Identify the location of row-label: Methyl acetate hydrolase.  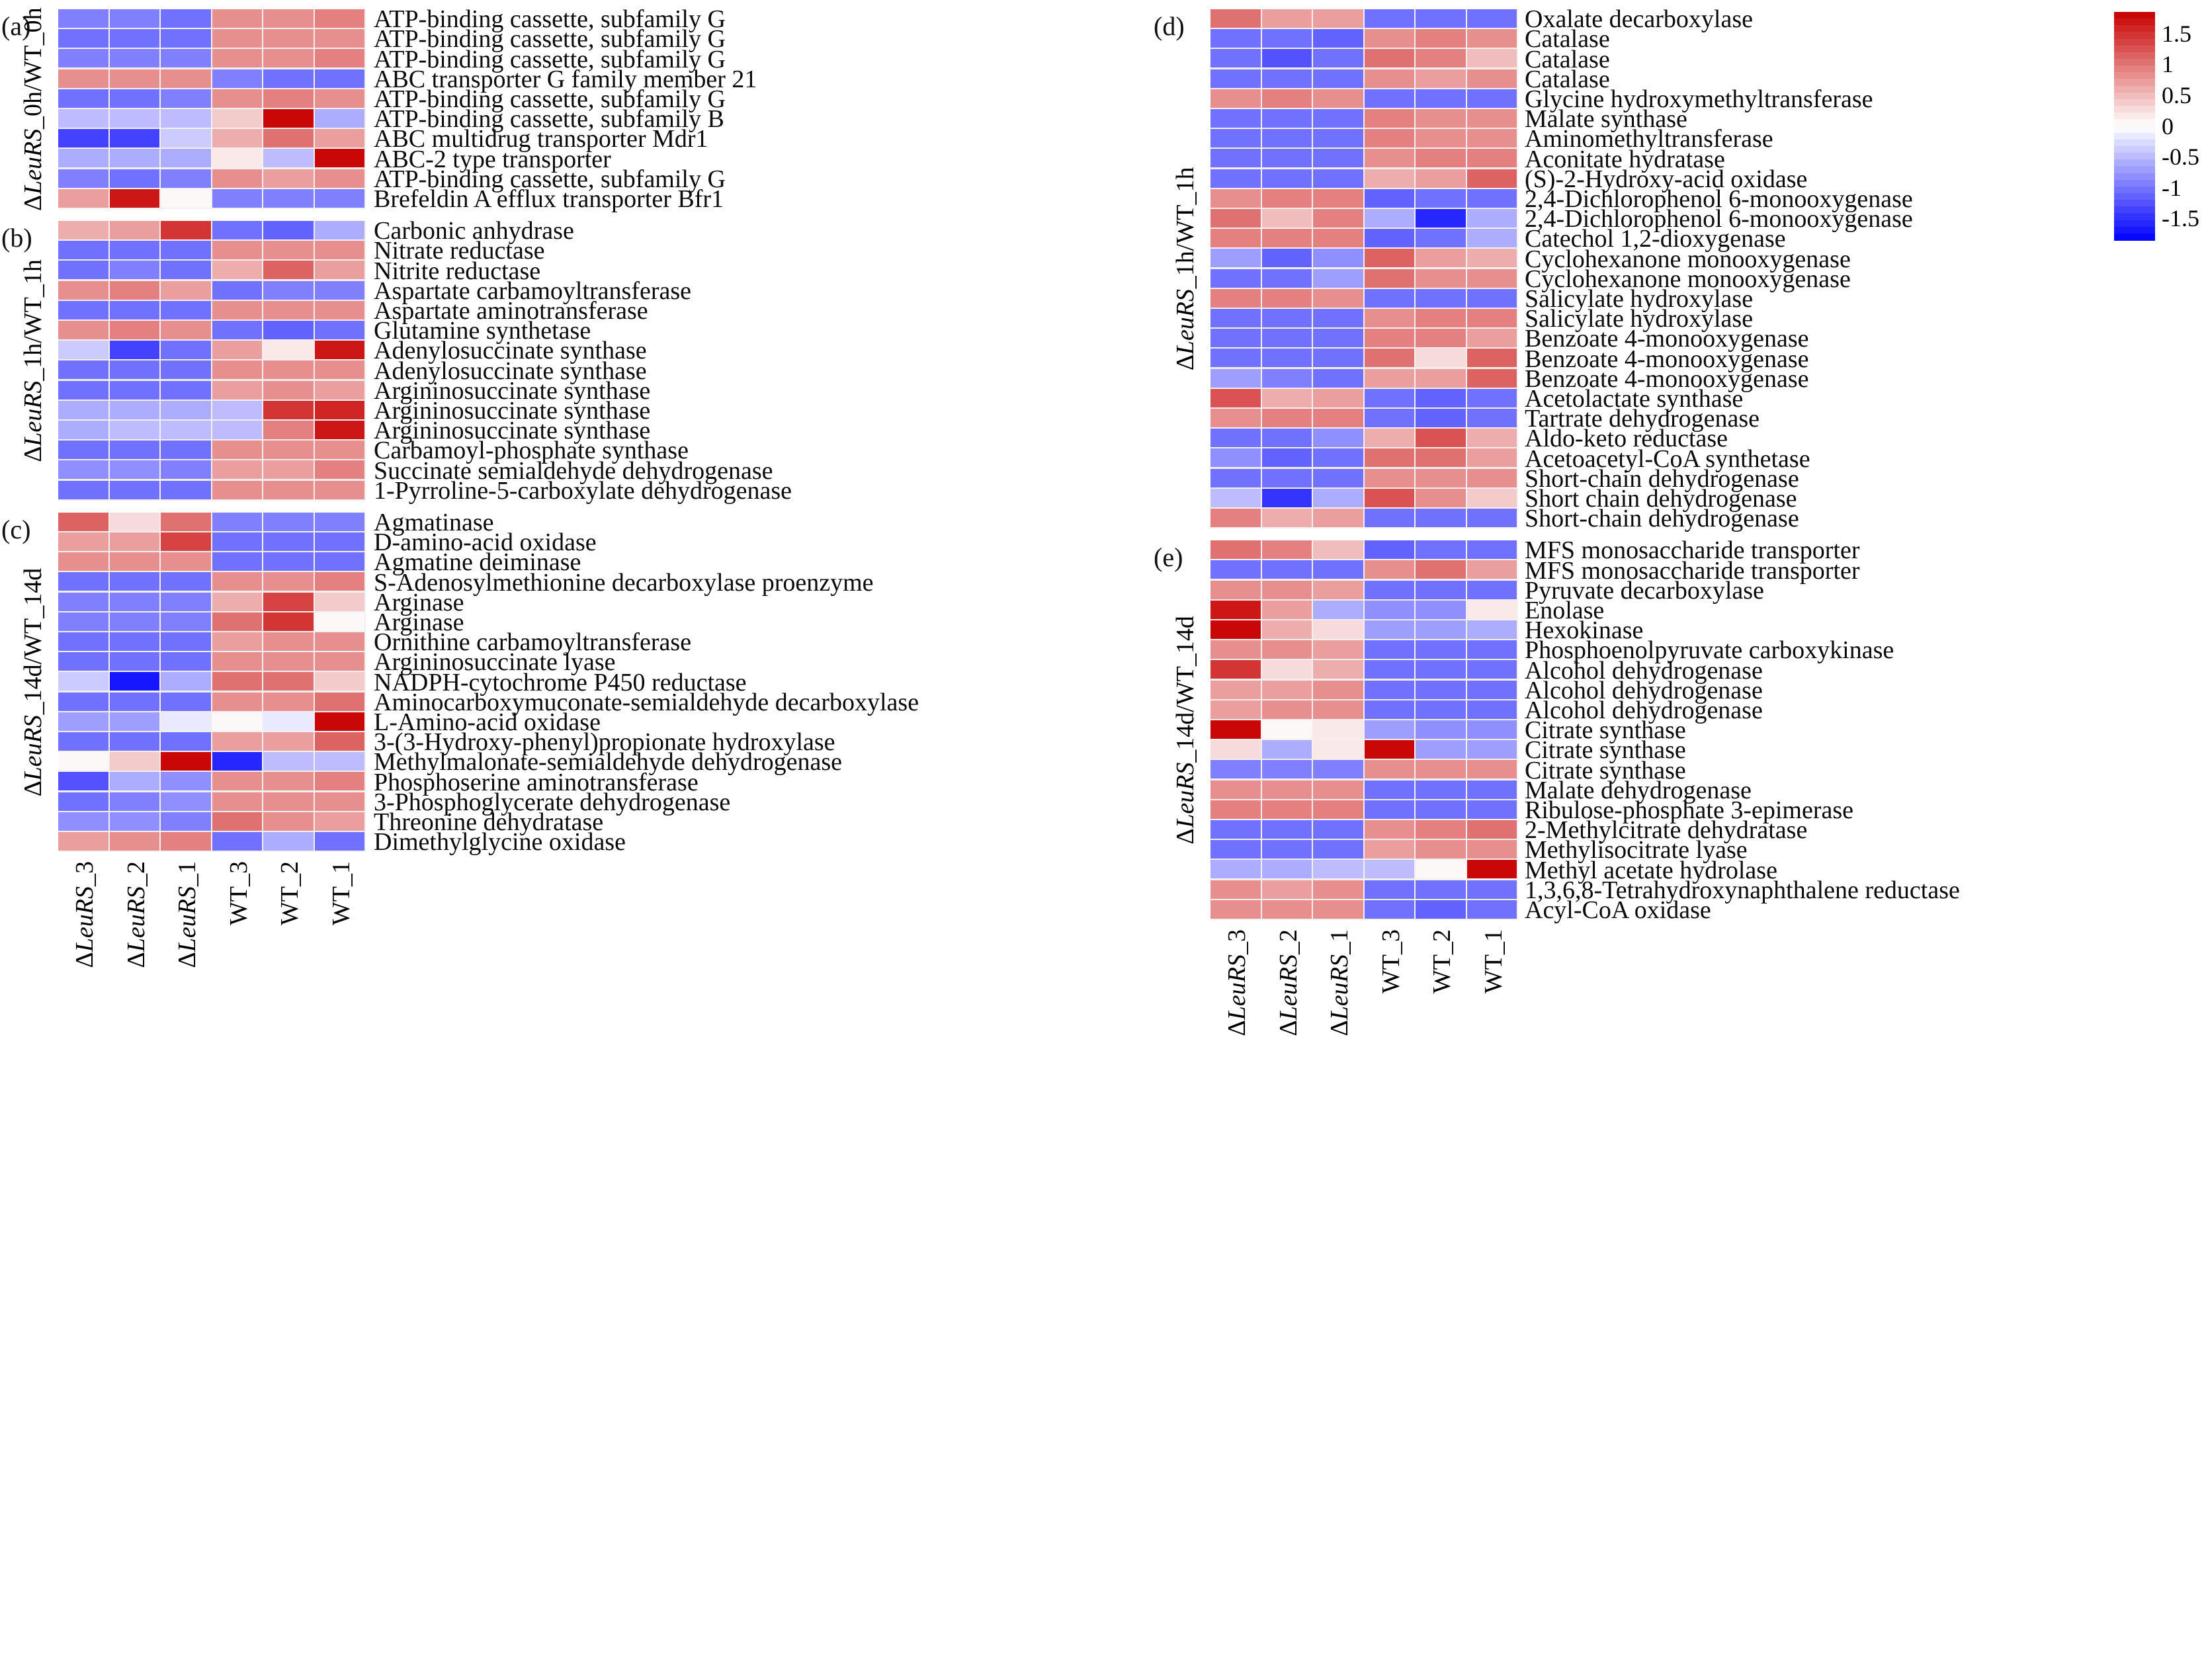
(1651, 870).